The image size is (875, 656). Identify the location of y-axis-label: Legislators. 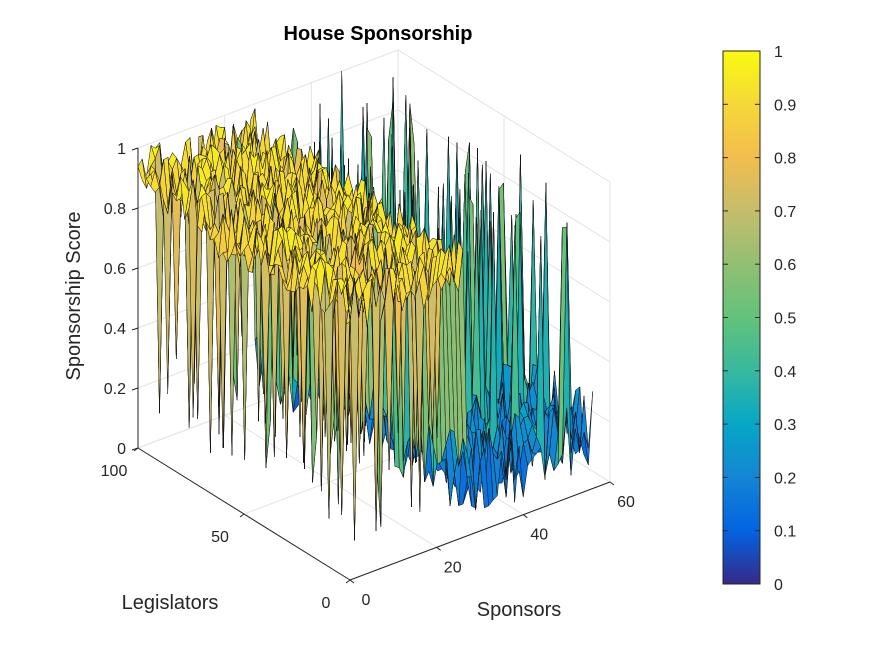
(170, 603).